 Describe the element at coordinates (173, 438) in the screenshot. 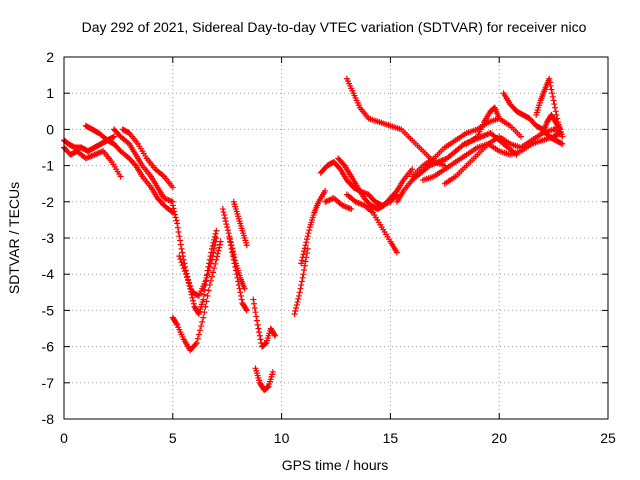

I see `x-tick-label: 5` at that location.